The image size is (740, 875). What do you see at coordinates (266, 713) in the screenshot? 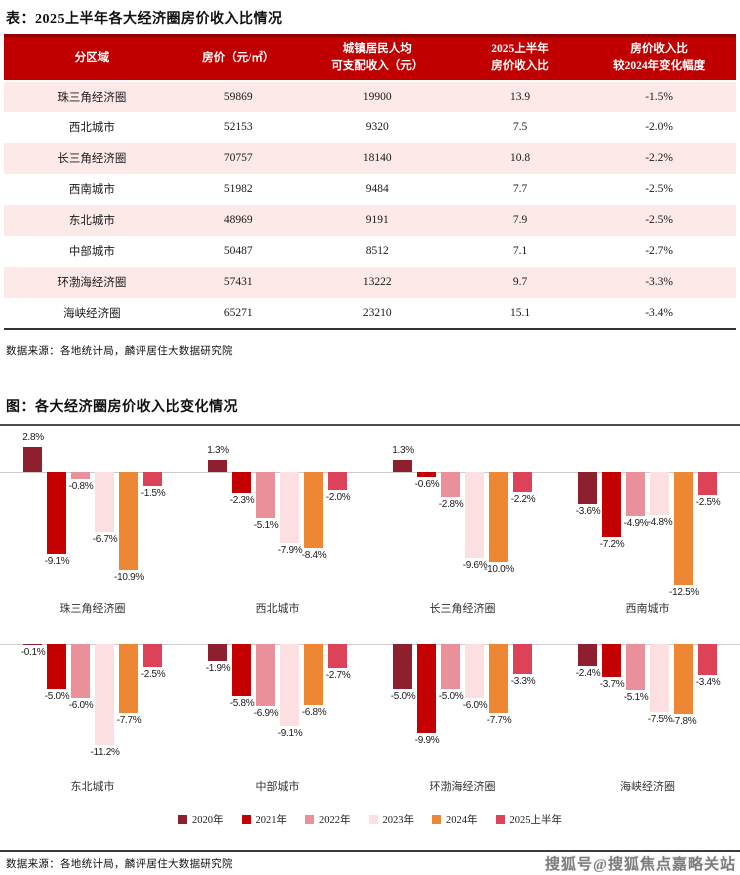
I see `bar-value-label: -6.9%` at bounding box center [266, 713].